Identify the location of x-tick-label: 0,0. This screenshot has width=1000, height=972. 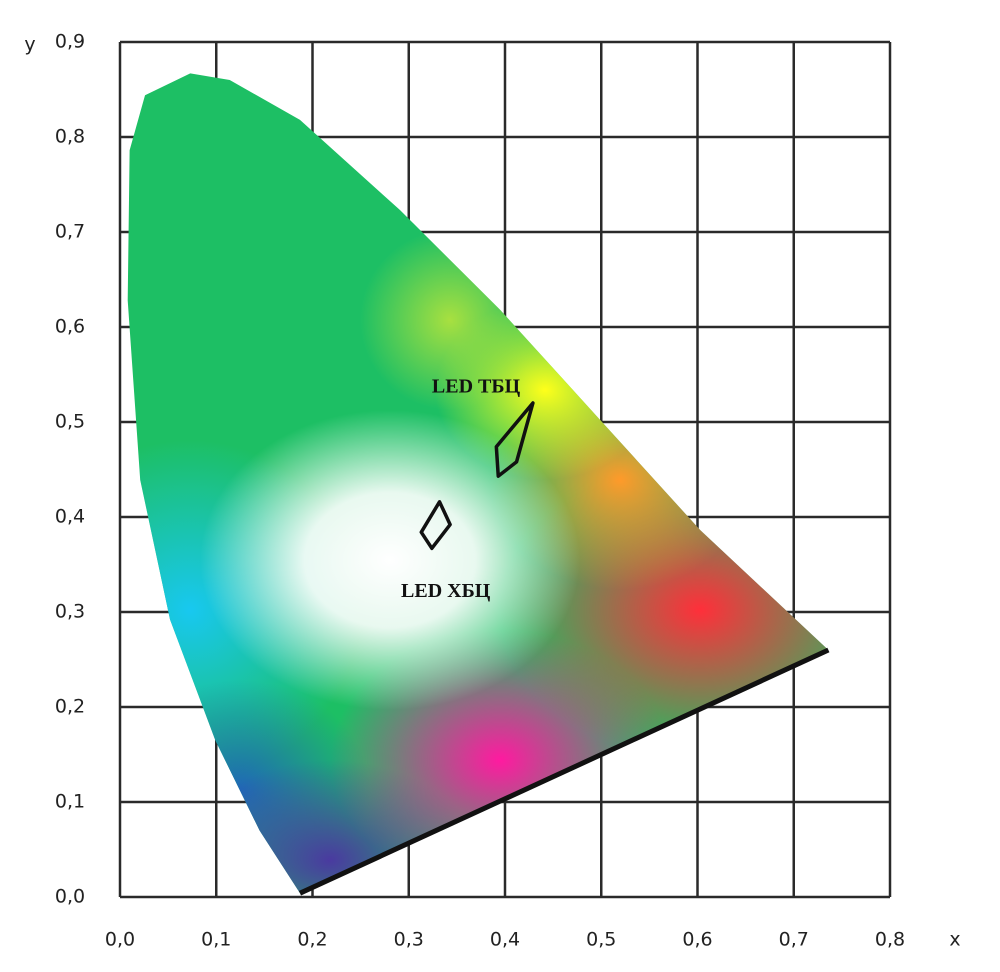
(120, 940).